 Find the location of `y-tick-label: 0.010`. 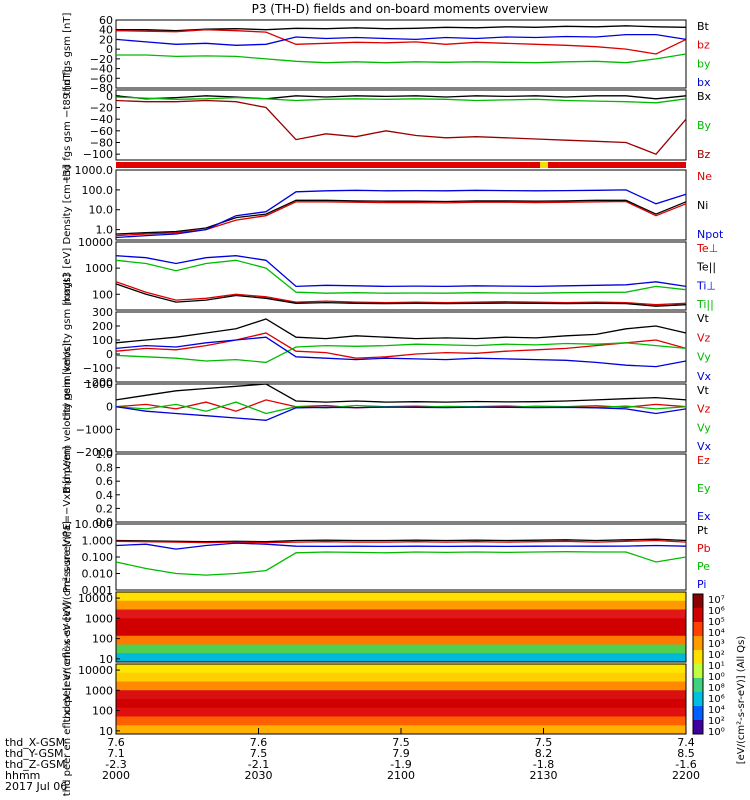

y-tick-label: 0.010 is located at coordinates (98, 574).